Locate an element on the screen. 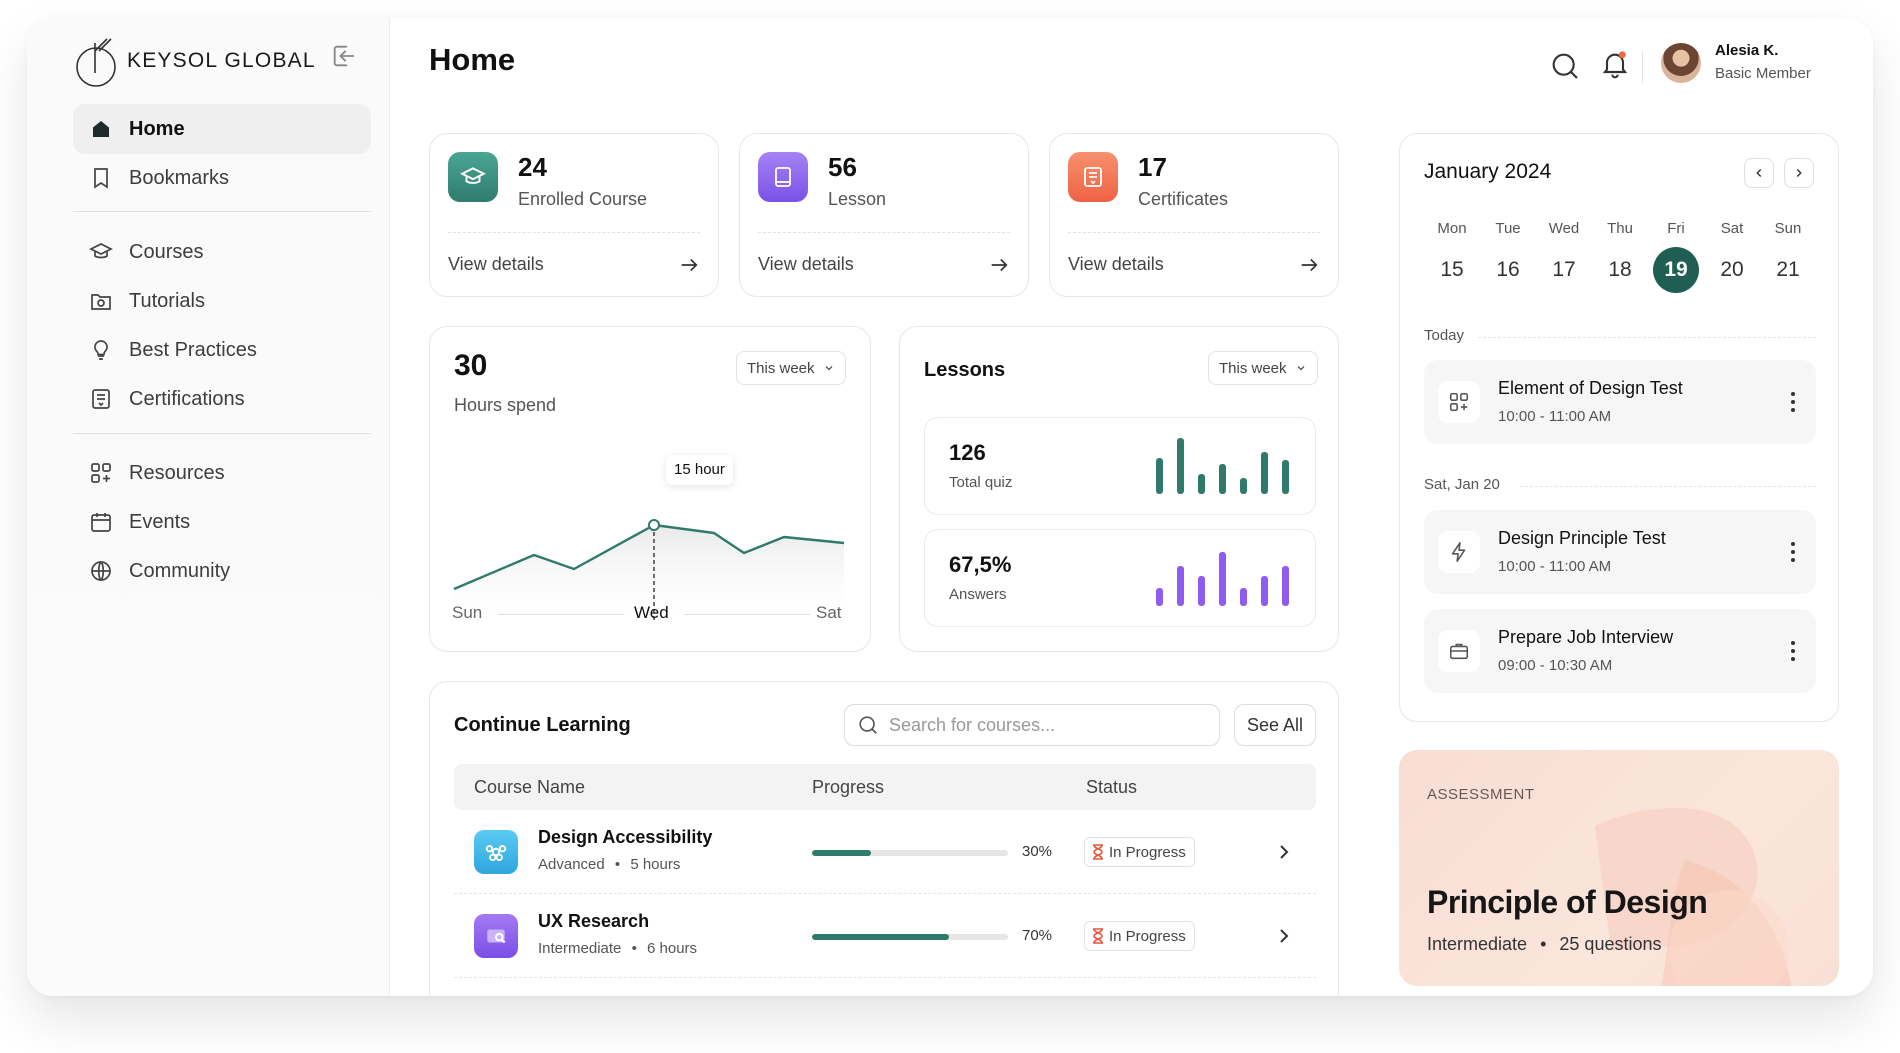 The height and width of the screenshot is (1053, 1900). event-time: 09:00 - 10:30 AM is located at coordinates (1555, 665).